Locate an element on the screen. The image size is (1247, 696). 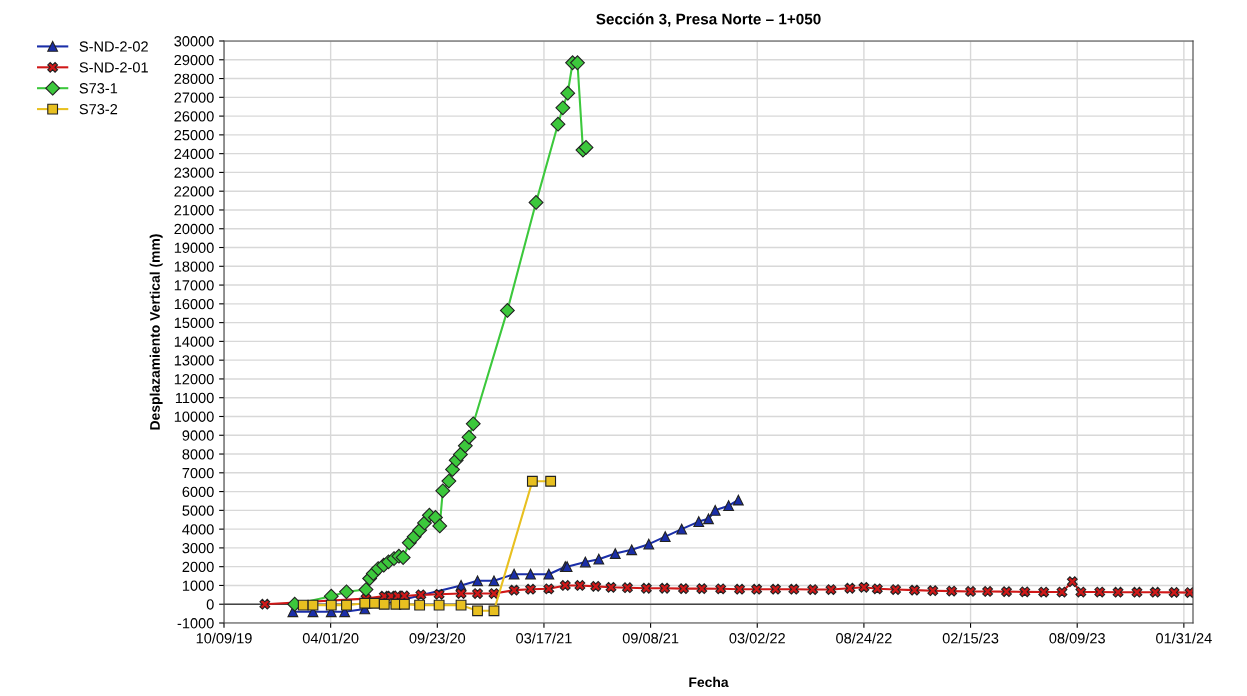
y-tick-label: 23000 is located at coordinates (194, 172).